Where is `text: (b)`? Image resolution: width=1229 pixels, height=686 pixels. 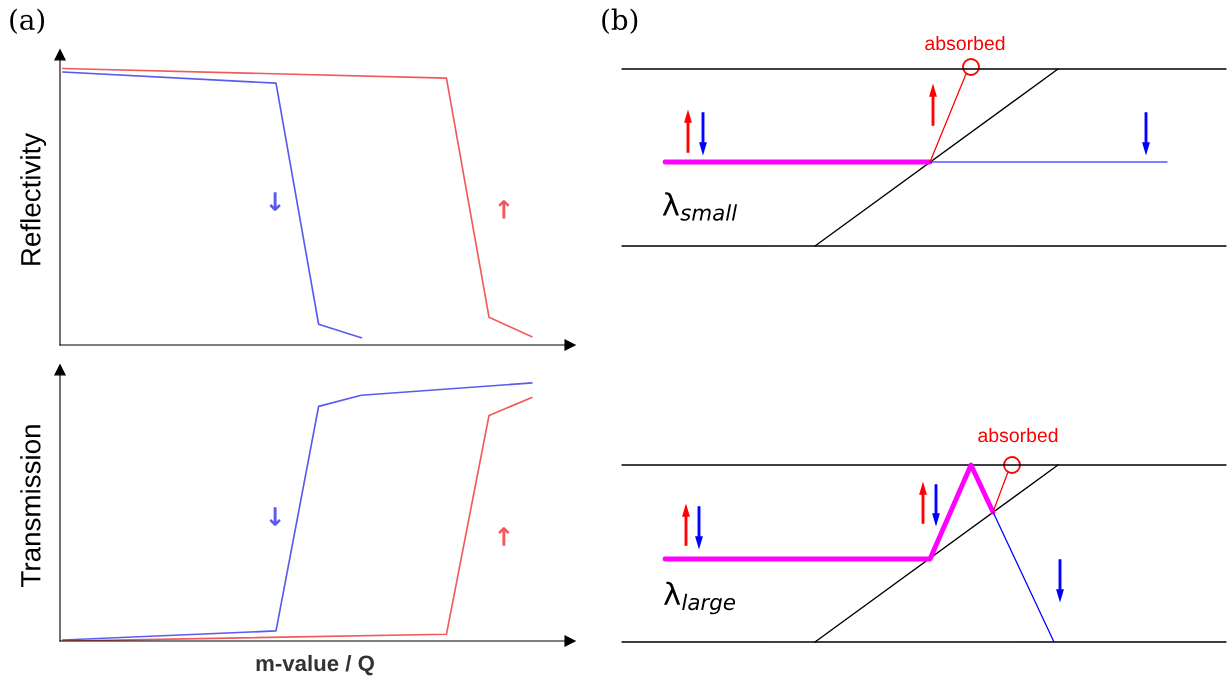 text: (b) is located at coordinates (620, 21).